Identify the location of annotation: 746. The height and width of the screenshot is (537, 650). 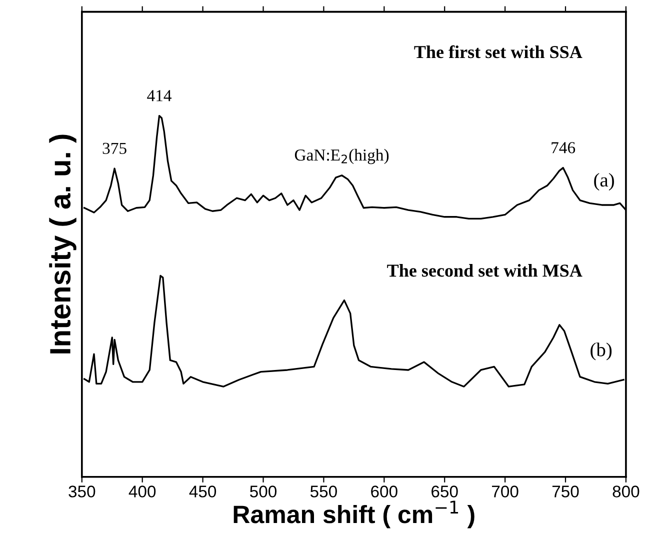
(564, 148).